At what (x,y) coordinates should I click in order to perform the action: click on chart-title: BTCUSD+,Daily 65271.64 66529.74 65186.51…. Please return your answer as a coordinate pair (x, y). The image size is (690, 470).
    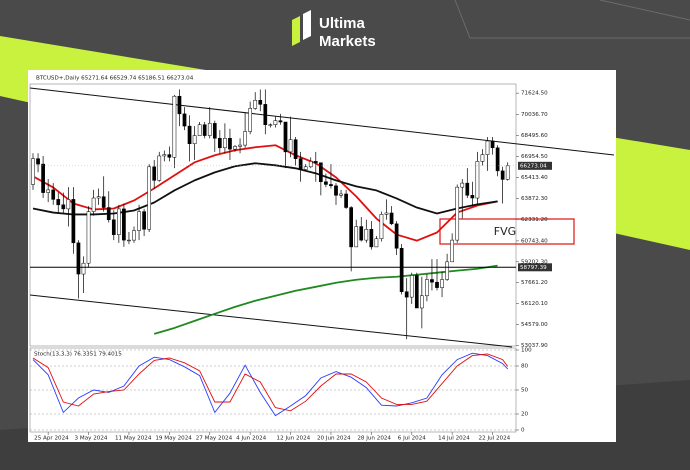
    Looking at the image, I should click on (115, 79).